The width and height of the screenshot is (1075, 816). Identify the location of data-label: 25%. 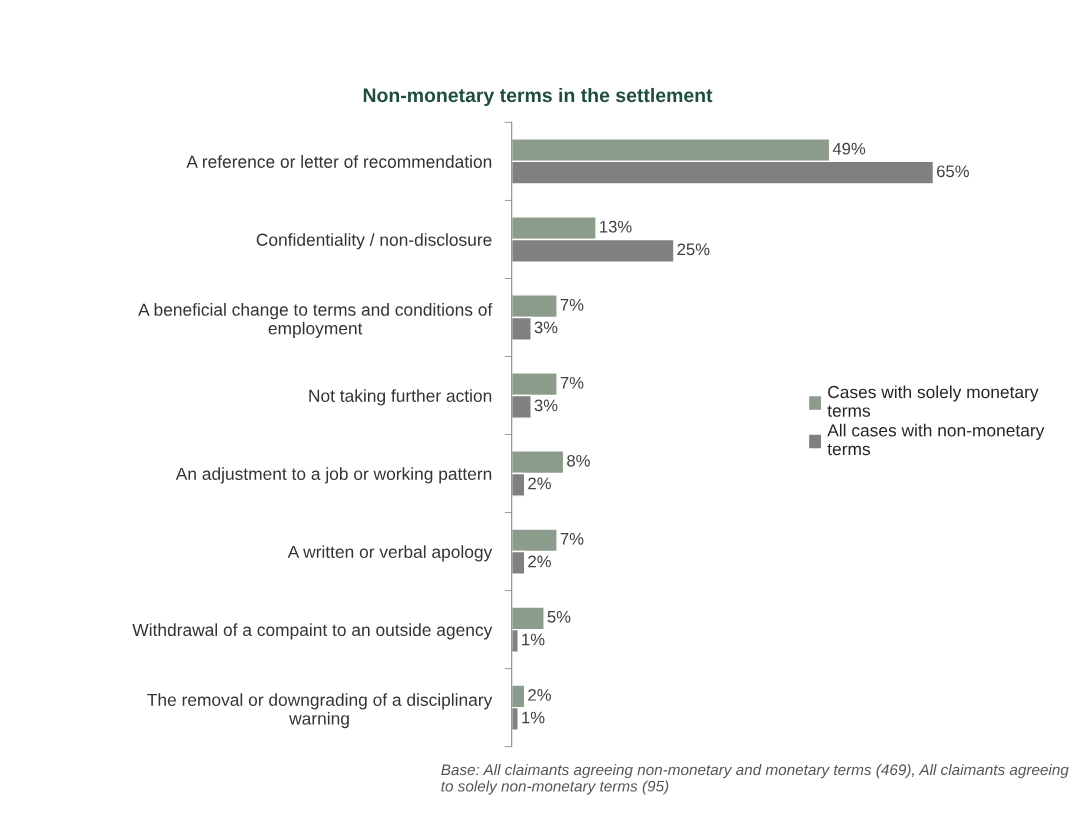
(693, 249).